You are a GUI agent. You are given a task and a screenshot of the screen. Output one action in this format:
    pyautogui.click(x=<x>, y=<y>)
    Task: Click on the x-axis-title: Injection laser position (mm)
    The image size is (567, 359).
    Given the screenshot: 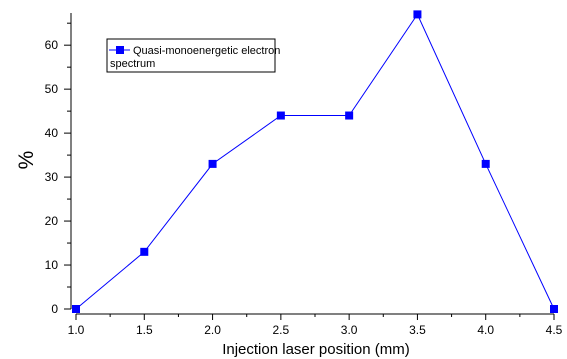 What is the action you would take?
    pyautogui.click(x=316, y=349)
    